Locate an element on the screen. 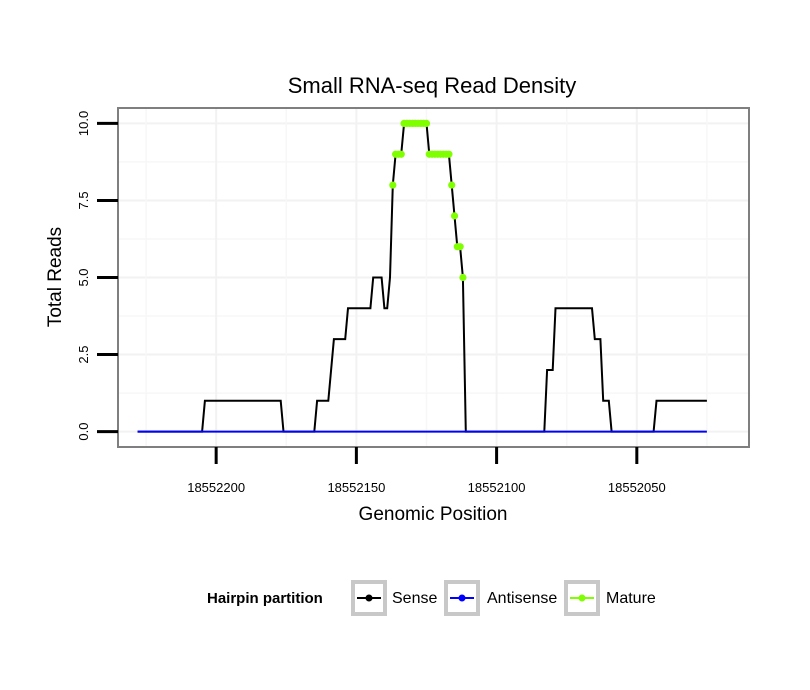 The image size is (810, 690). legend-label: Antisense is located at coordinates (522, 598).